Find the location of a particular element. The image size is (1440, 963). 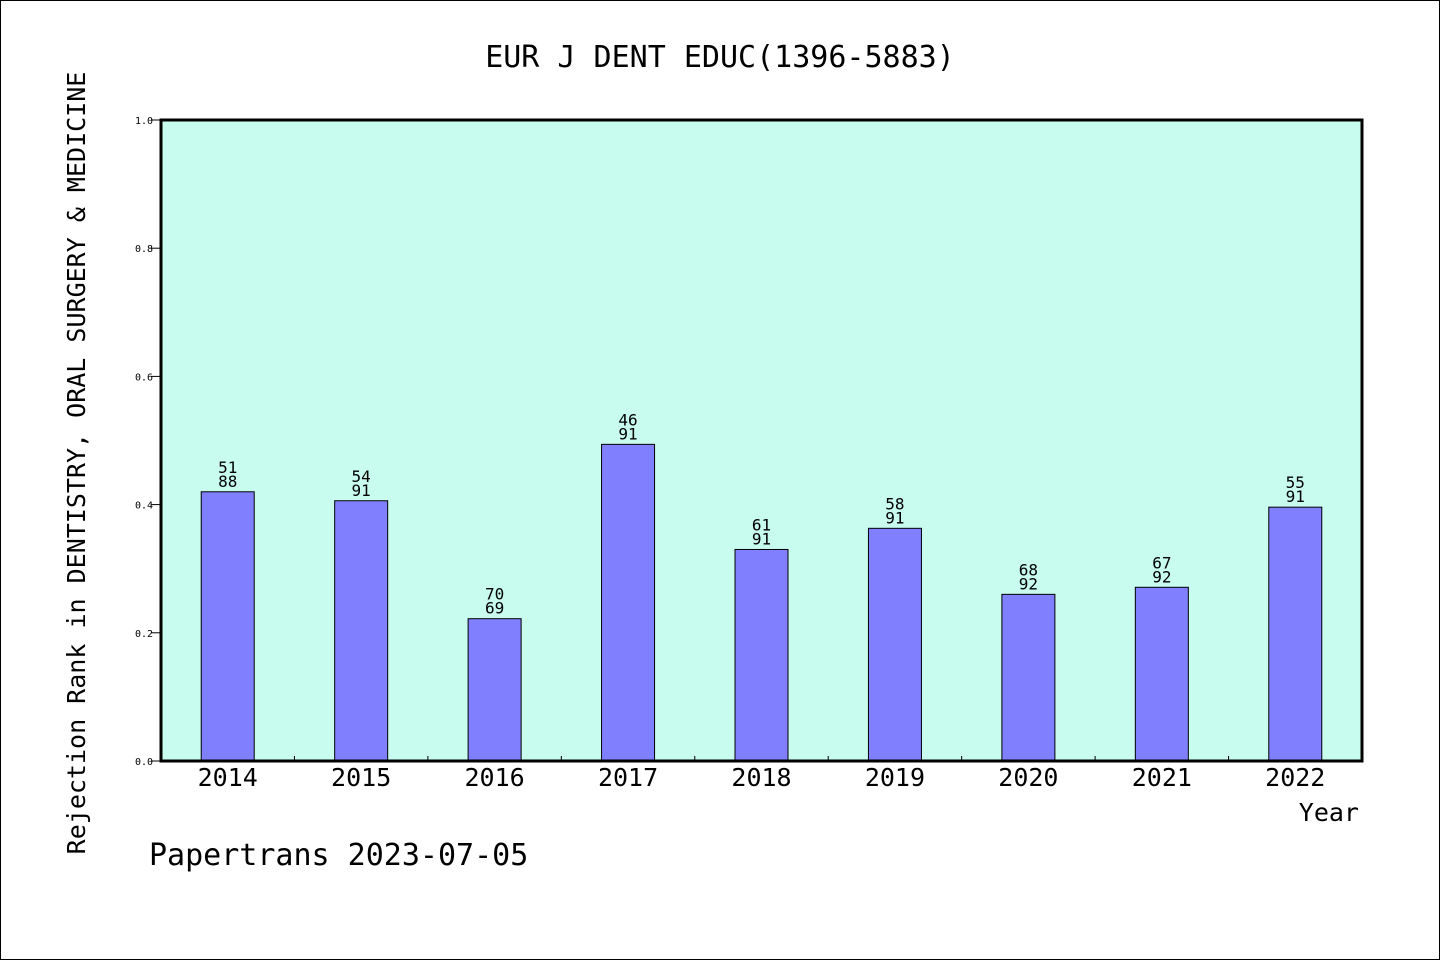

x-tick-label: 2021 is located at coordinates (1162, 777).